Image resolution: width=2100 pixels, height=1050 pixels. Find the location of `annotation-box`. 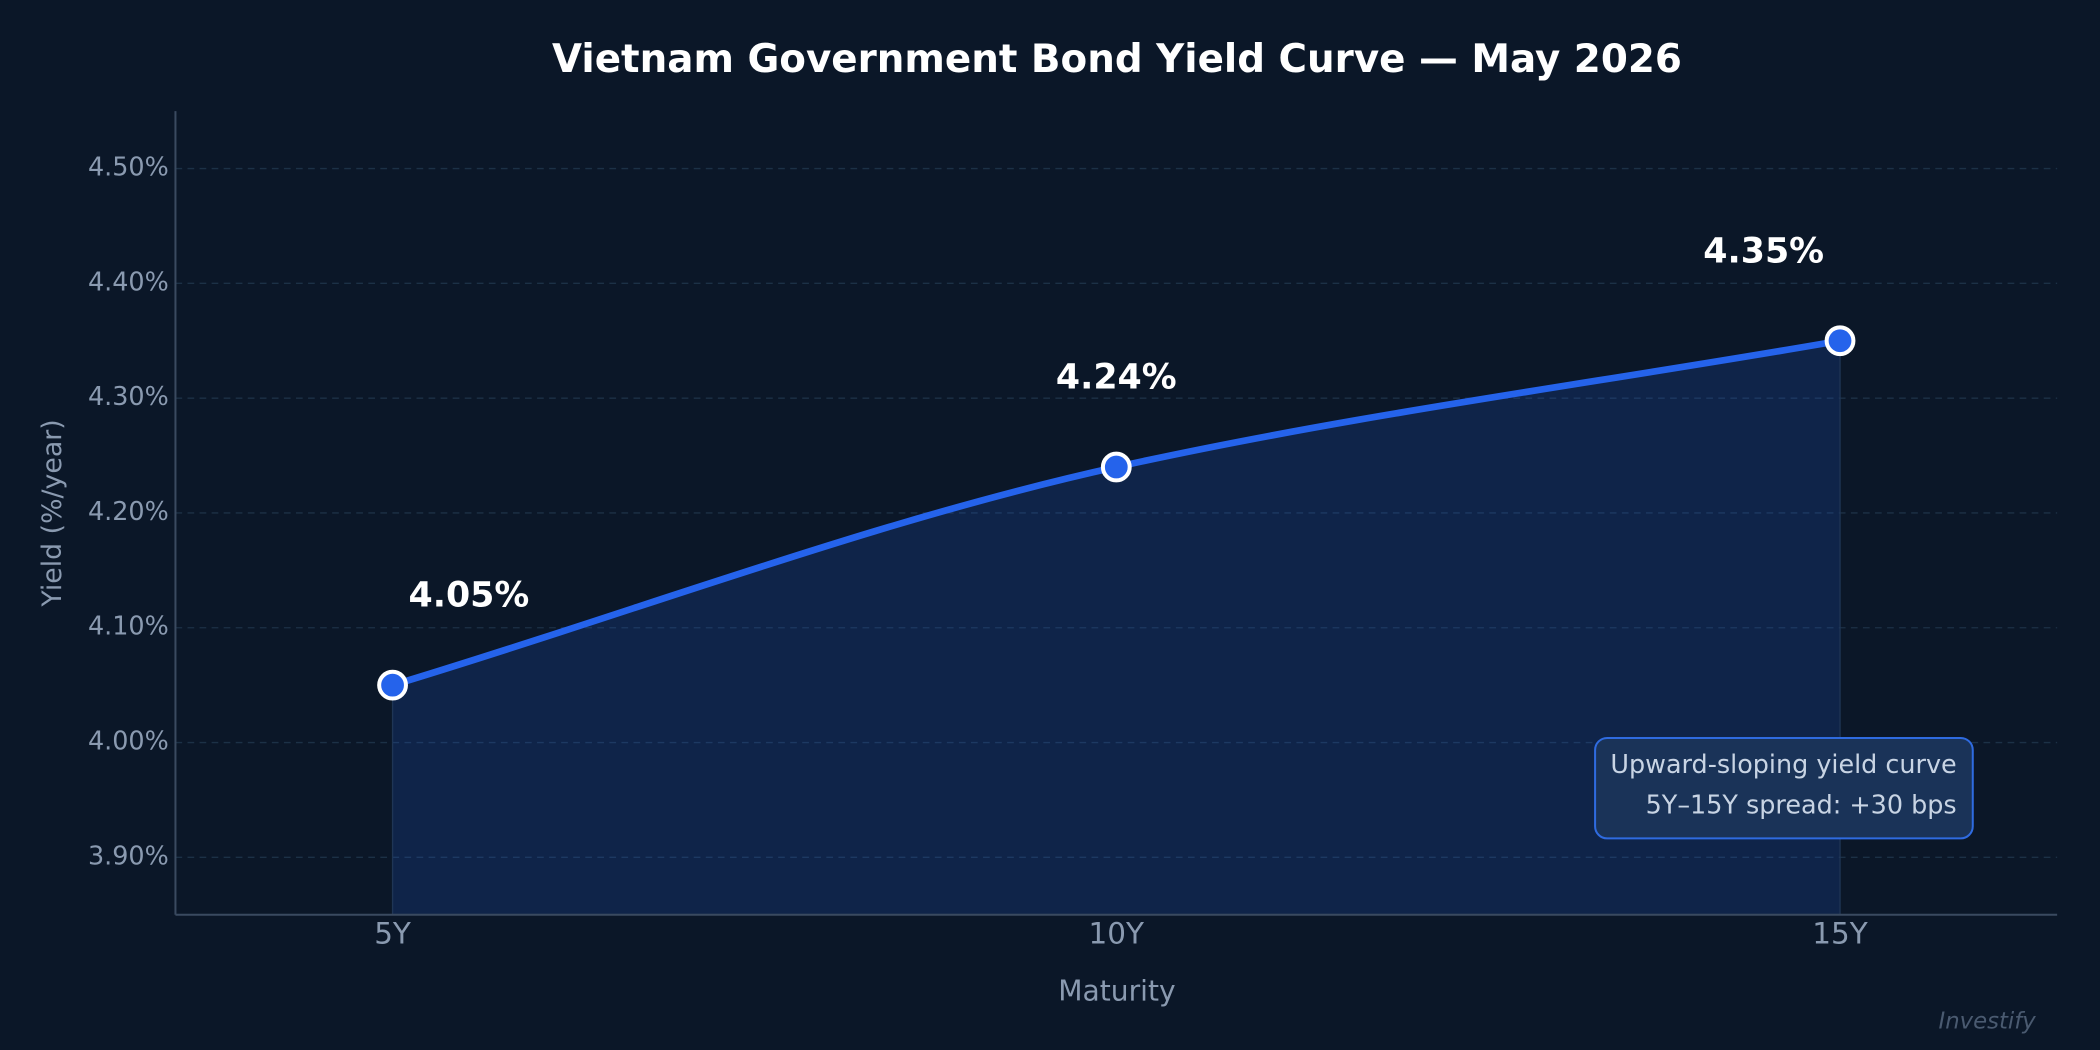

annotation-box is located at coordinates (1784, 788).